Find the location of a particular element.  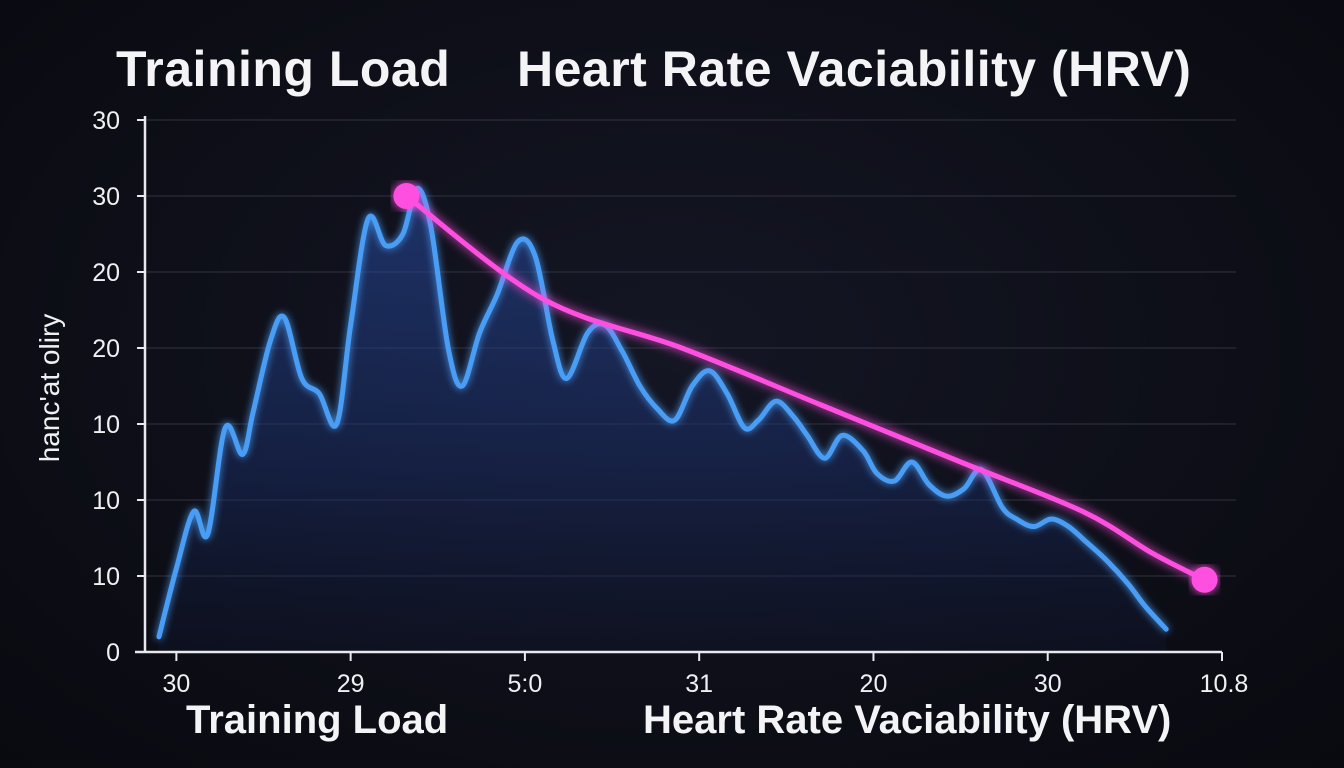

x-tick-label-6: 10.8 is located at coordinates (1224, 684).